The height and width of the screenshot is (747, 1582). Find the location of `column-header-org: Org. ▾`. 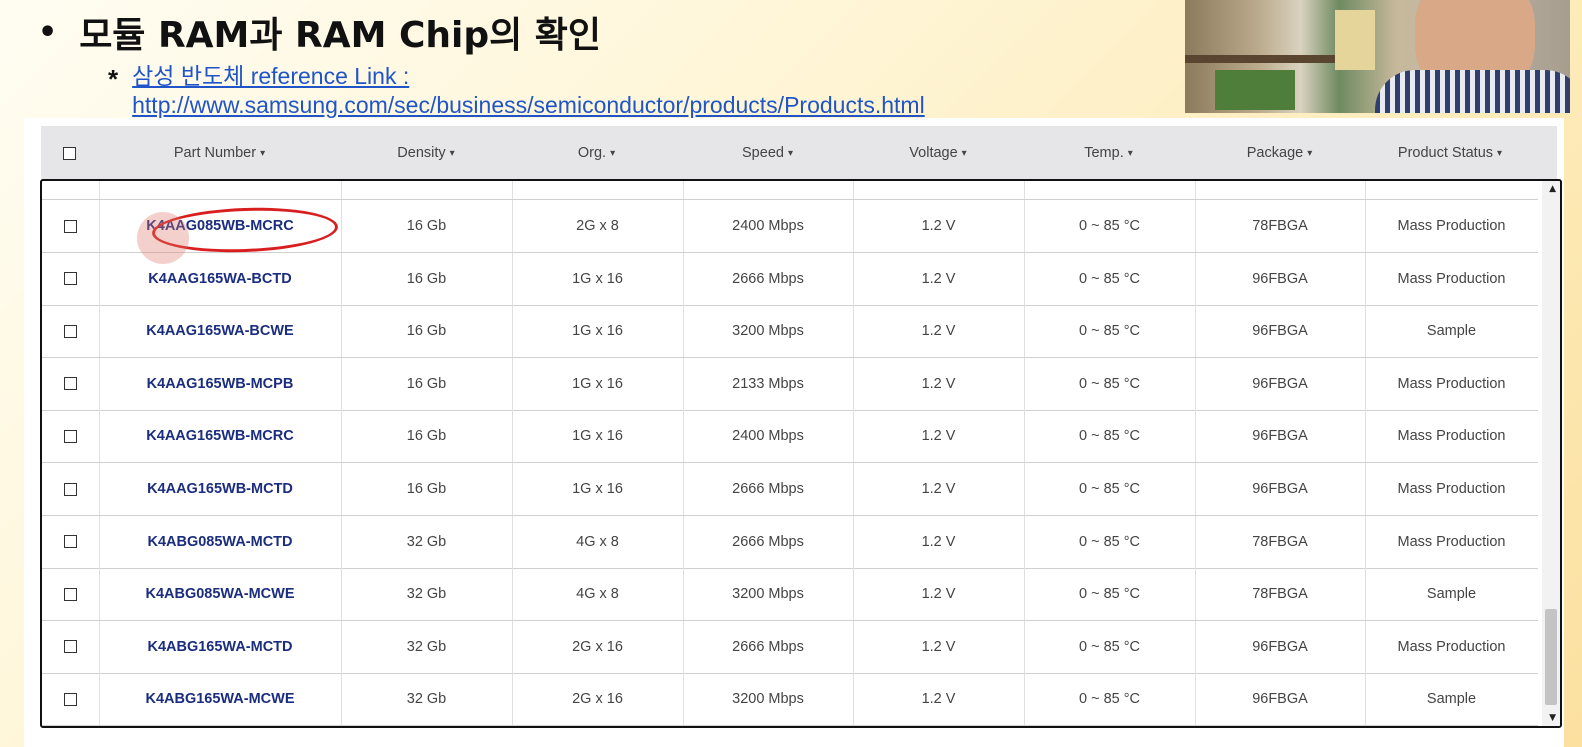

column-header-org: Org. ▾ is located at coordinates (596, 153).